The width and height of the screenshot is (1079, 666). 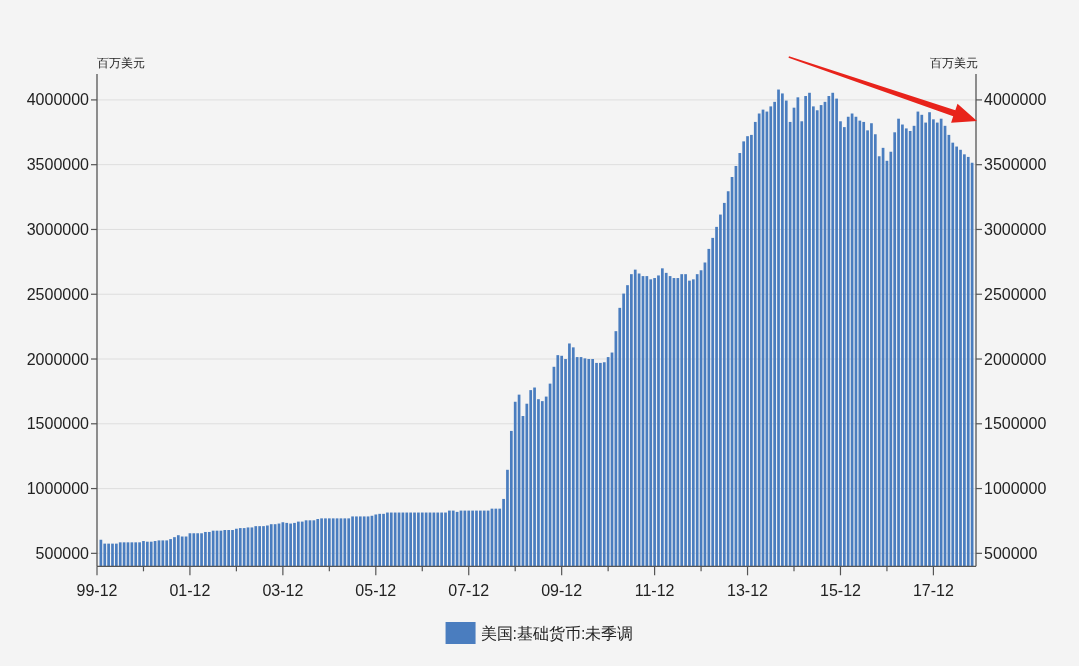 I want to click on y2-tick-label: 1000000, so click(x=1015, y=489).